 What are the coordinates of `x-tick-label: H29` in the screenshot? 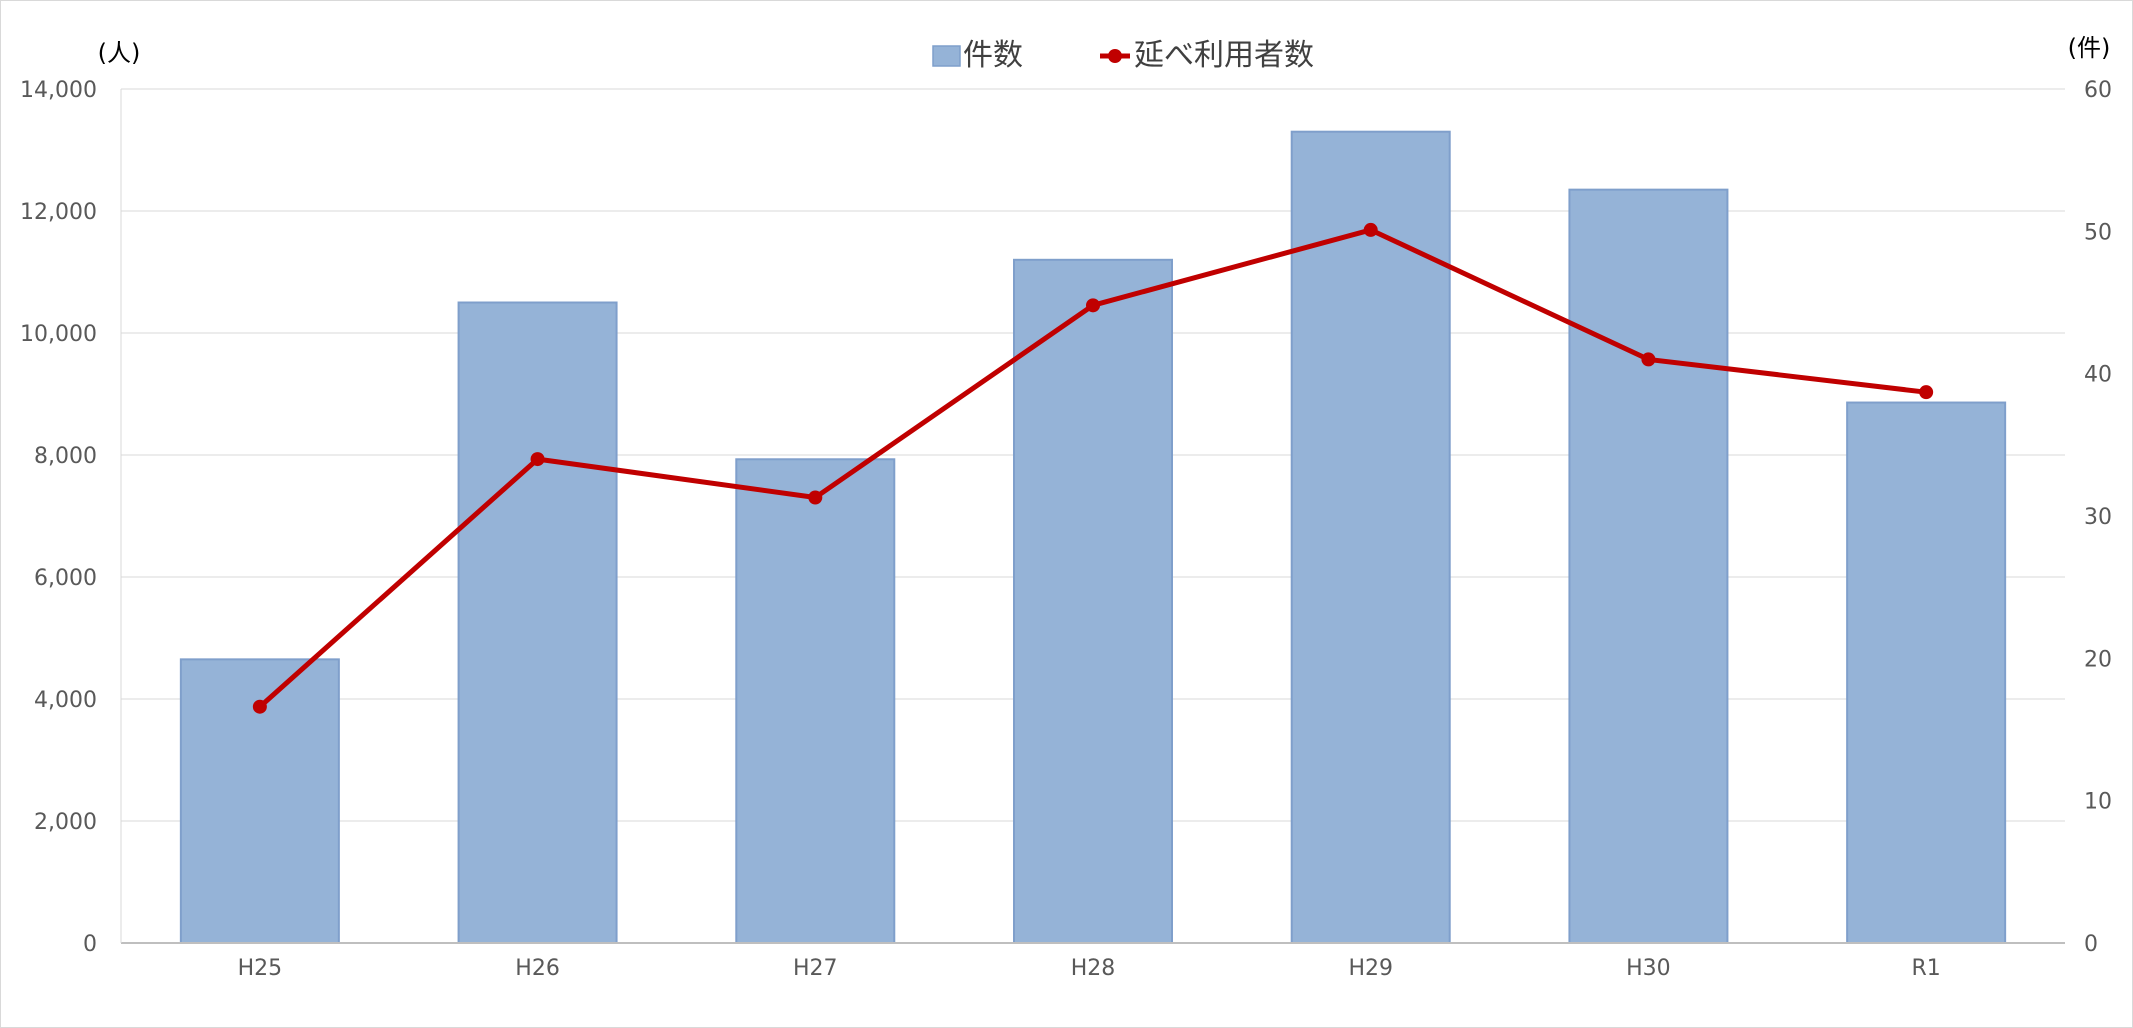 It's located at (1370, 968).